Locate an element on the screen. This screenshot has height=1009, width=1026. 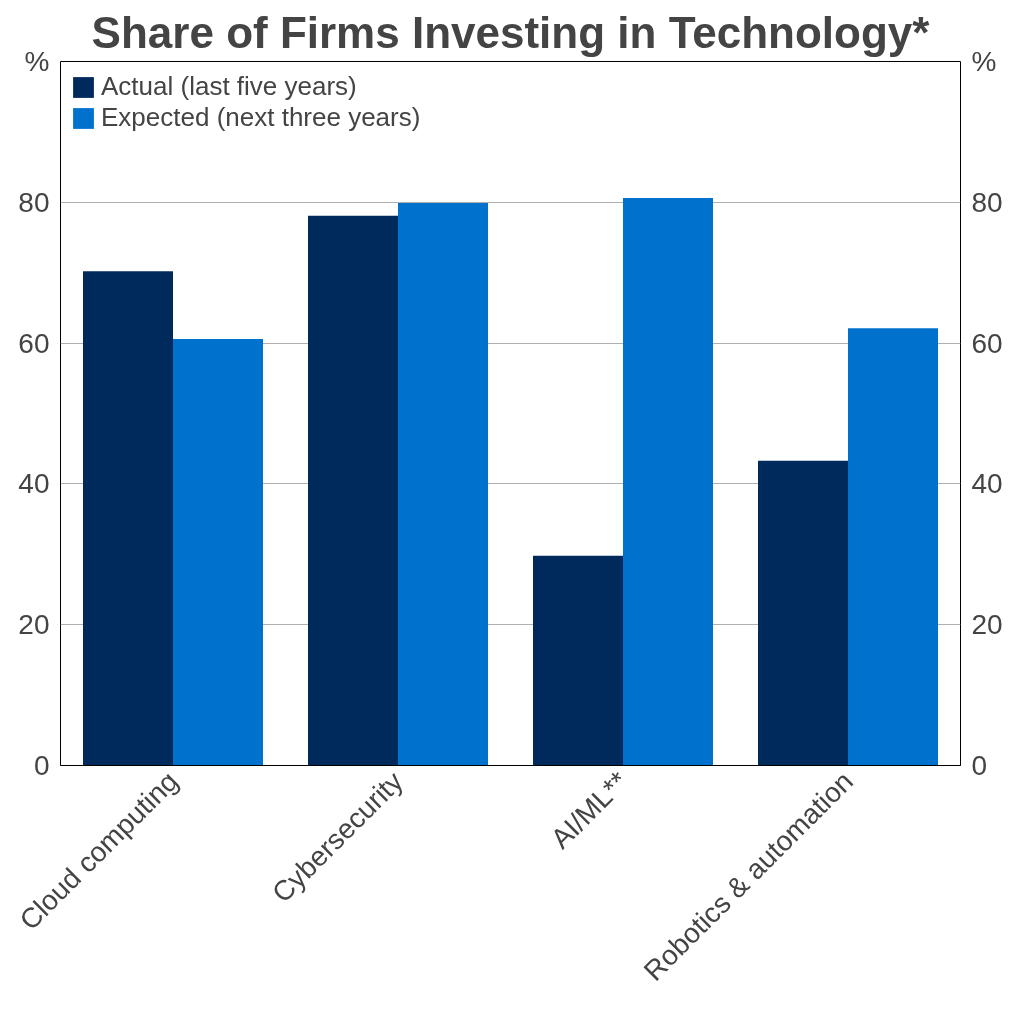
y2-tick-label: 80 is located at coordinates (987, 202).